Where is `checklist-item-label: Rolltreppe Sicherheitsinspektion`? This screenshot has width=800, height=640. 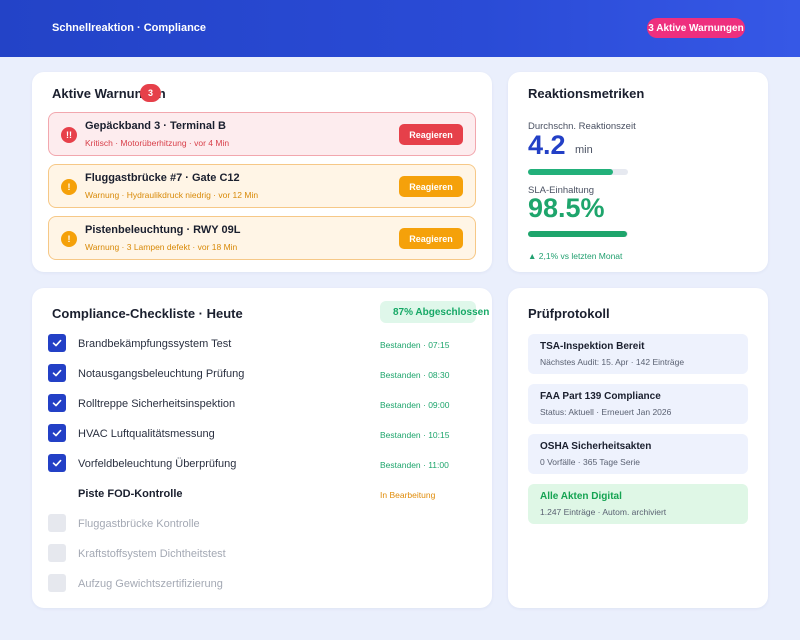 checklist-item-label: Rolltreppe Sicherheitsinspektion is located at coordinates (157, 404).